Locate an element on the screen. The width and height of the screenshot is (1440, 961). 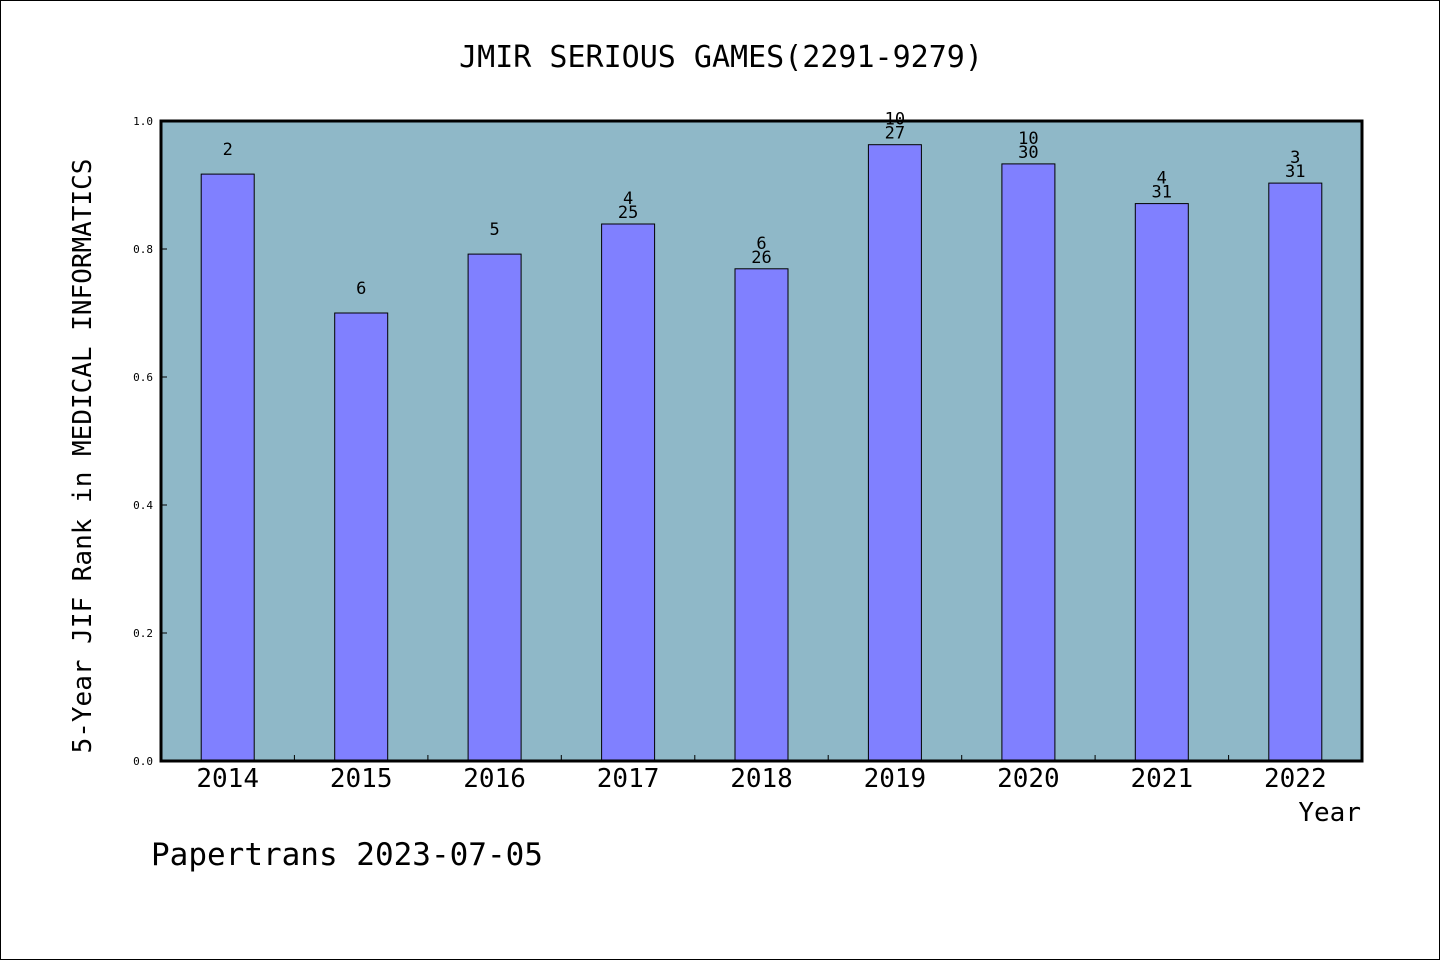
data-label-bottom-2019: 27 is located at coordinates (895, 134).